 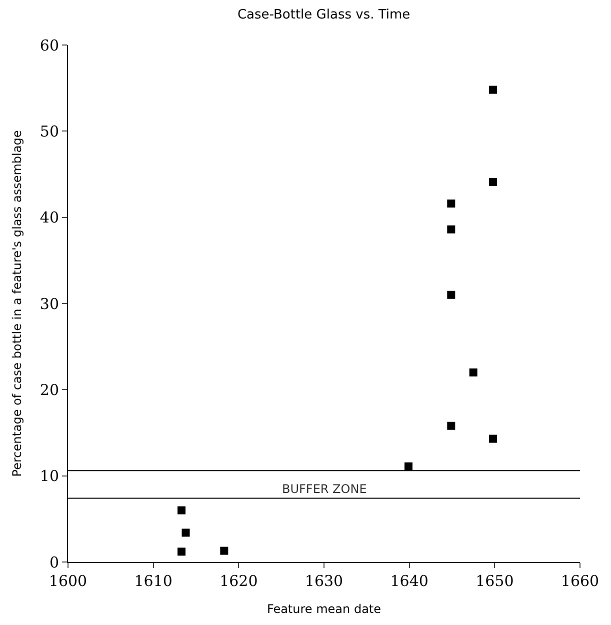 I want to click on chart-title: Case-Bottle Glass vs. Time, so click(x=323, y=14).